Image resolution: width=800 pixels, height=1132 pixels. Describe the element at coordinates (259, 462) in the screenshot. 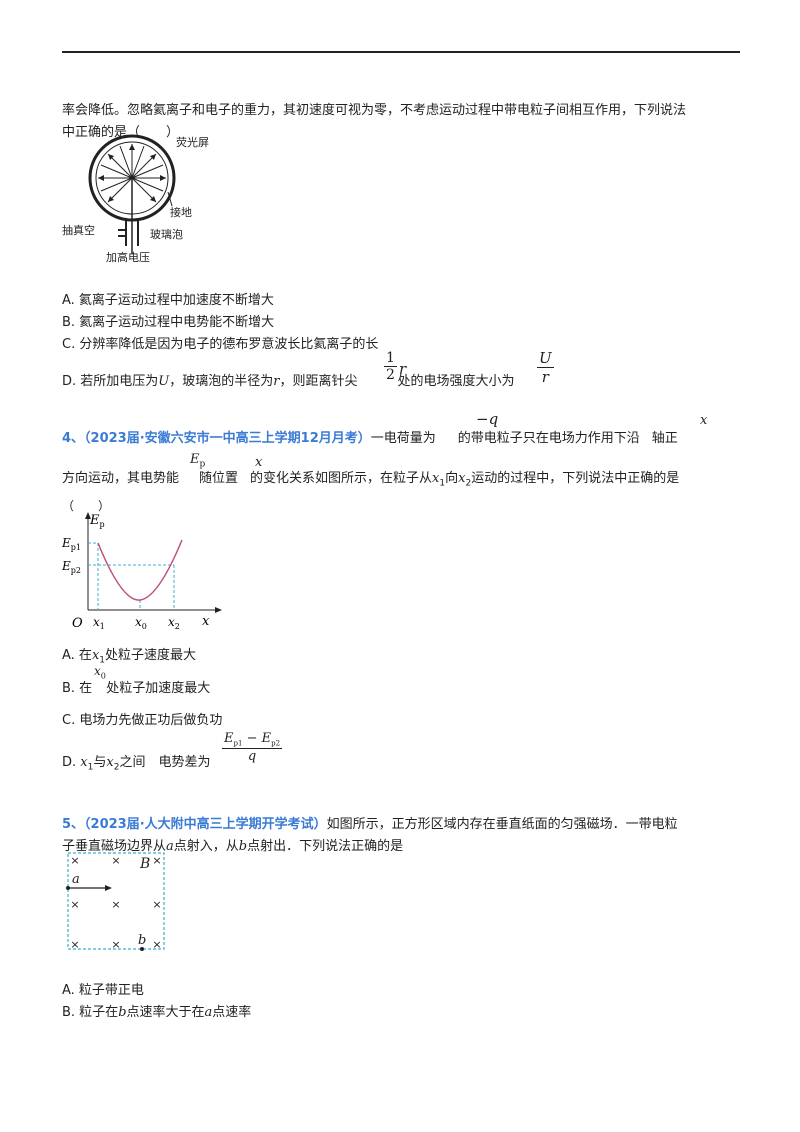

I see `q4-x-symbol: x` at that location.